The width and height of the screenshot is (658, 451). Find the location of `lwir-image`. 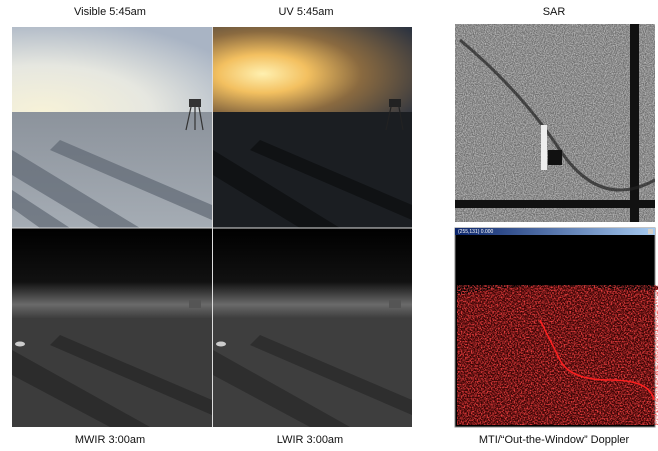

lwir-image is located at coordinates (312, 327).